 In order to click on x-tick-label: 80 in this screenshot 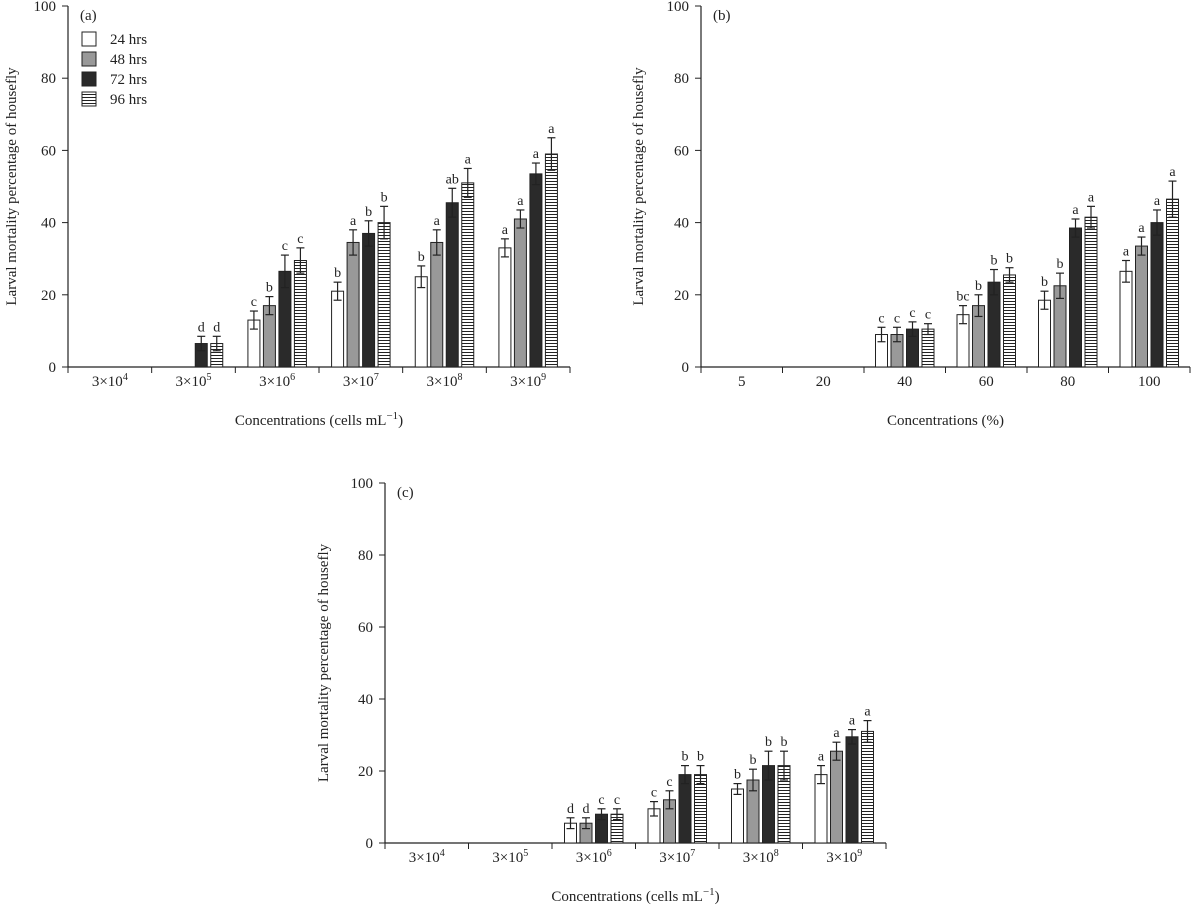, I will do `click(1067, 382)`.